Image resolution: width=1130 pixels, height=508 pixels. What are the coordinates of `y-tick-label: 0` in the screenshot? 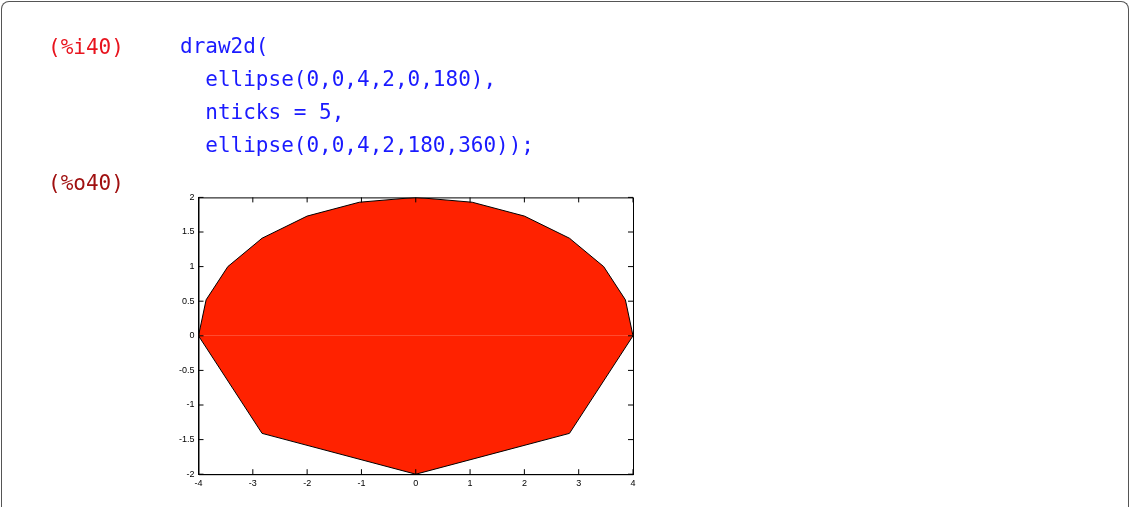 It's located at (192, 335).